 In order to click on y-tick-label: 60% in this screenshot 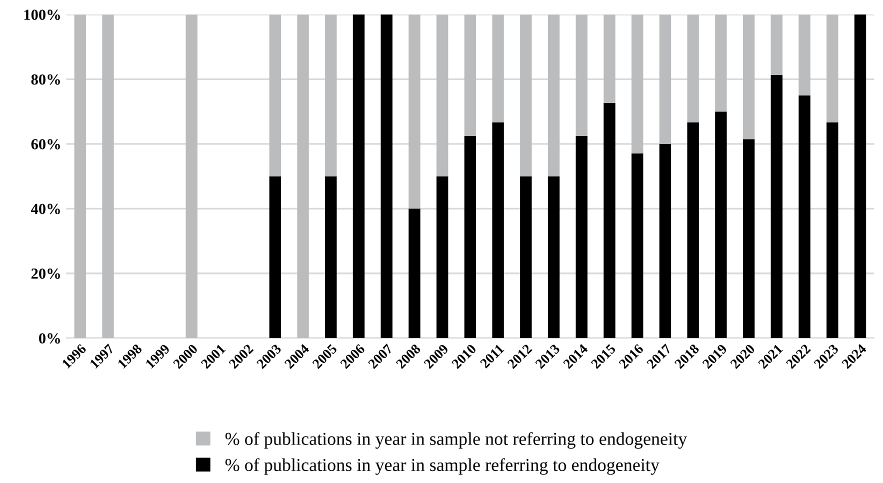, I will do `click(45, 144)`.